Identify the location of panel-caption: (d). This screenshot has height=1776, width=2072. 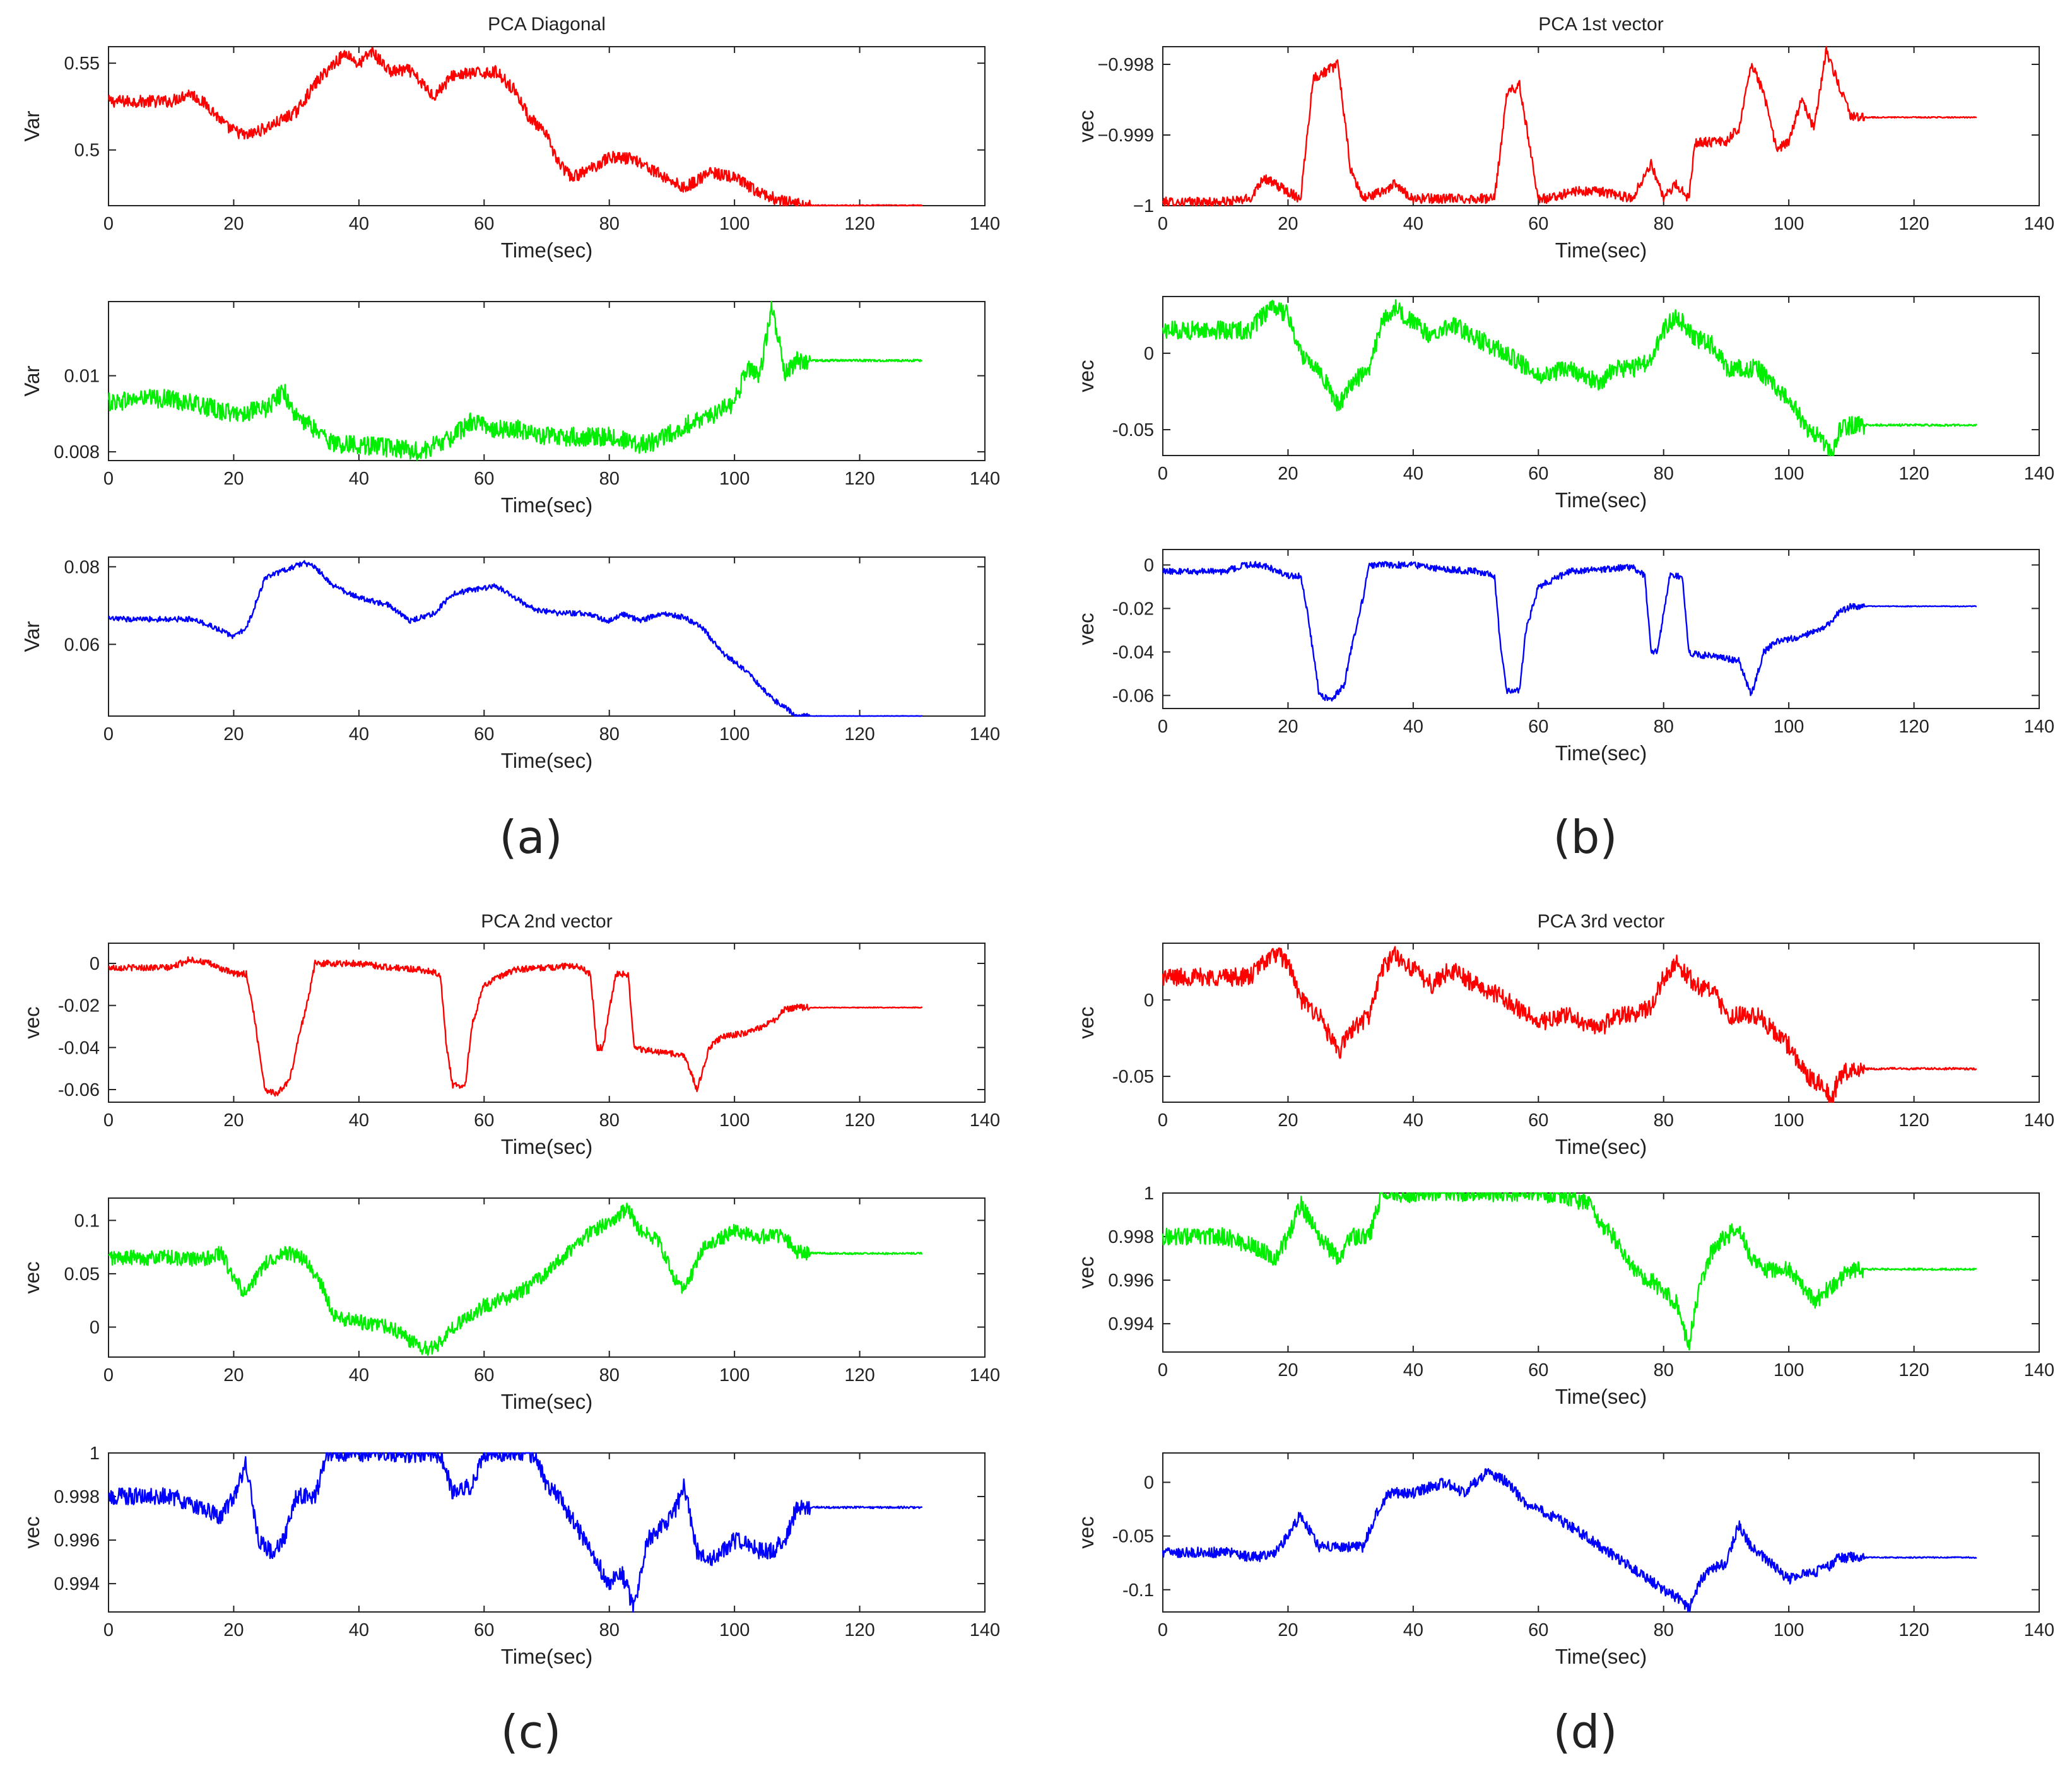
(1586, 1731).